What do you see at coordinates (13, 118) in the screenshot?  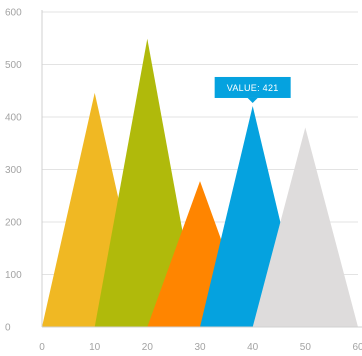 I see `y-tick-label: 400` at bounding box center [13, 118].